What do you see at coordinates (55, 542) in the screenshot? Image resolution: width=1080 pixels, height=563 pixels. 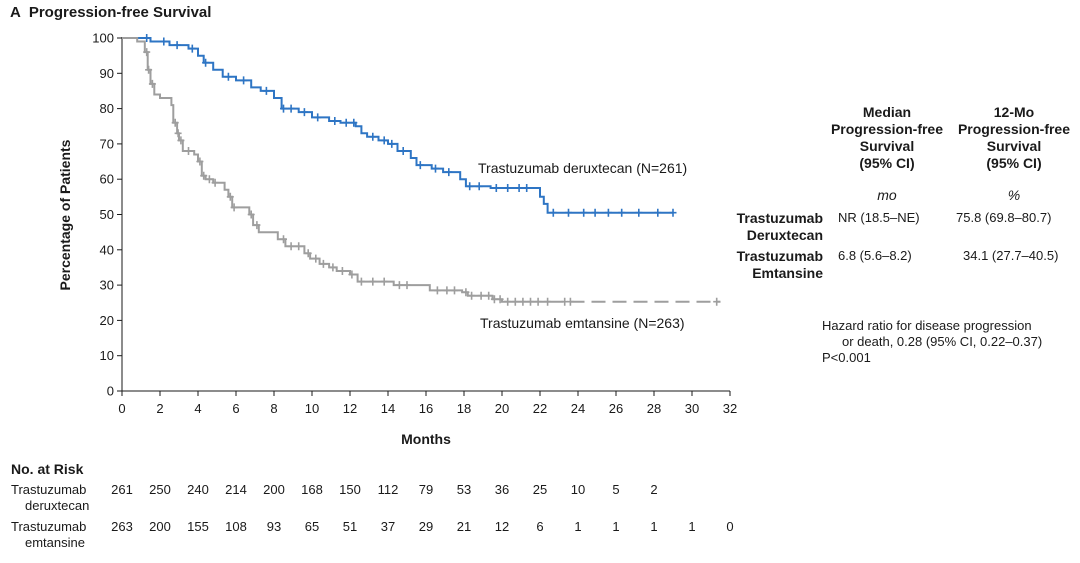 I see `risk-label-line: emtansine` at bounding box center [55, 542].